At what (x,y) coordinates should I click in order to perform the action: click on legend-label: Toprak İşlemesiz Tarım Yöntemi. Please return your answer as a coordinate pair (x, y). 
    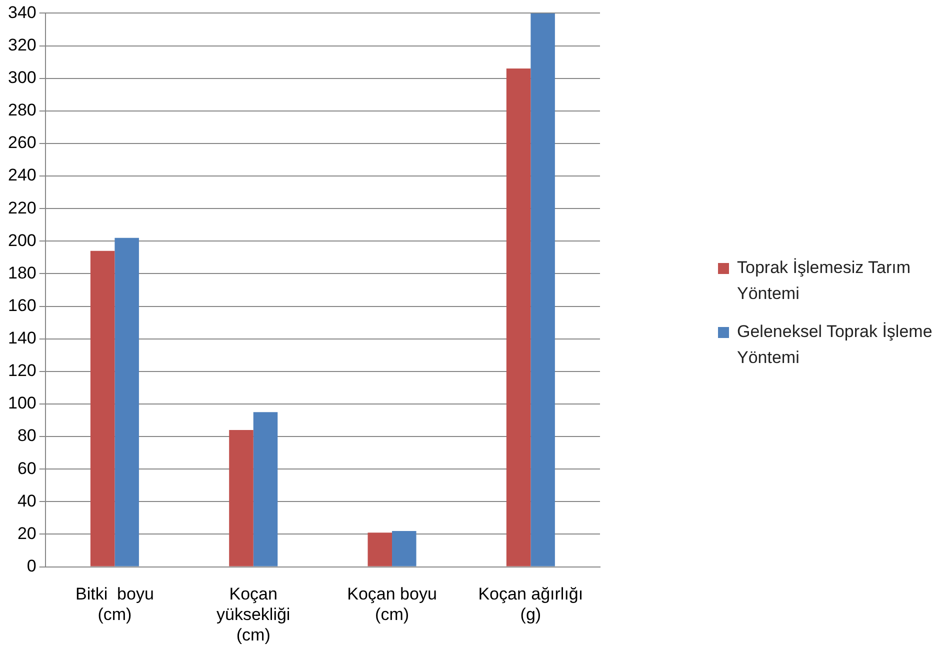
    Looking at the image, I should click on (824, 281).